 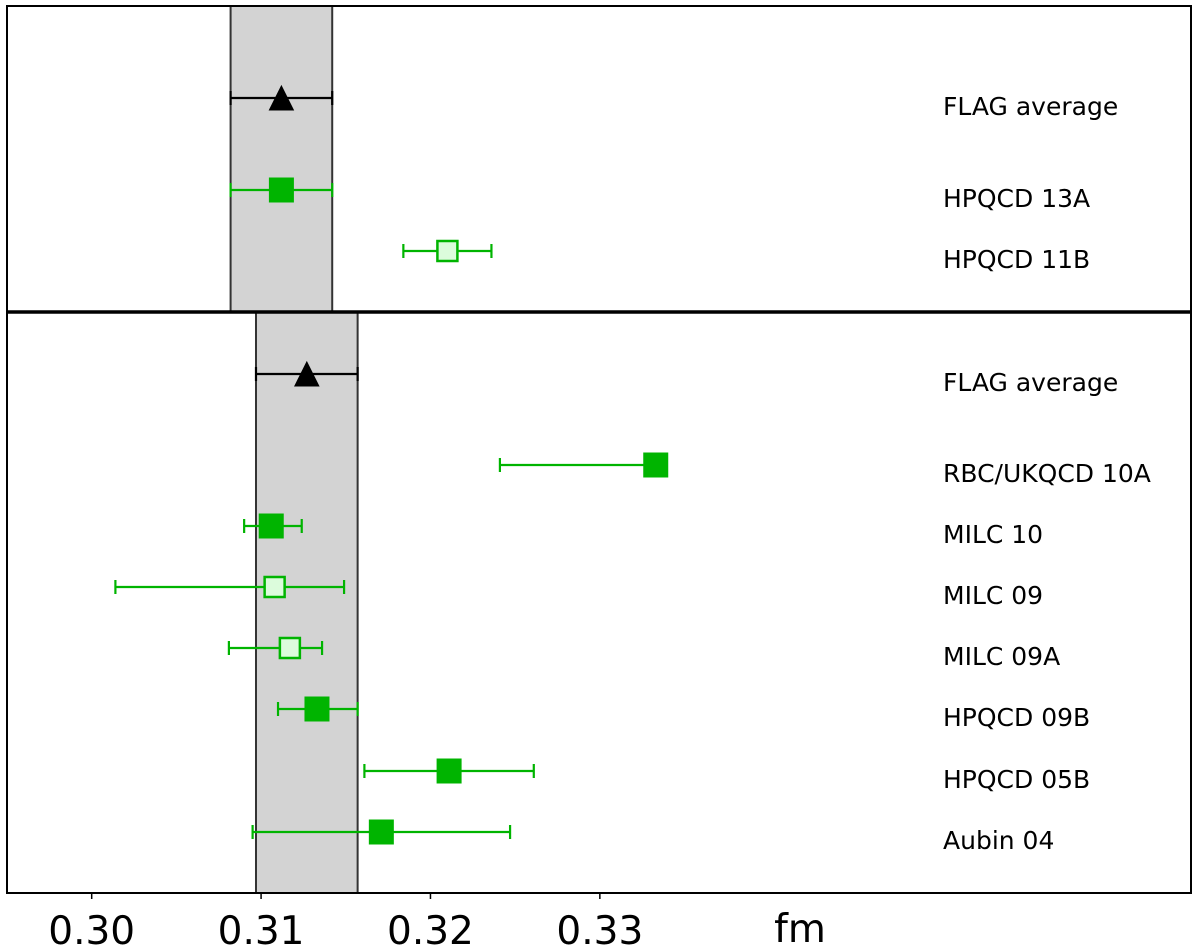 What do you see at coordinates (1001, 656) in the screenshot?
I see `row-label: MILC 09A` at bounding box center [1001, 656].